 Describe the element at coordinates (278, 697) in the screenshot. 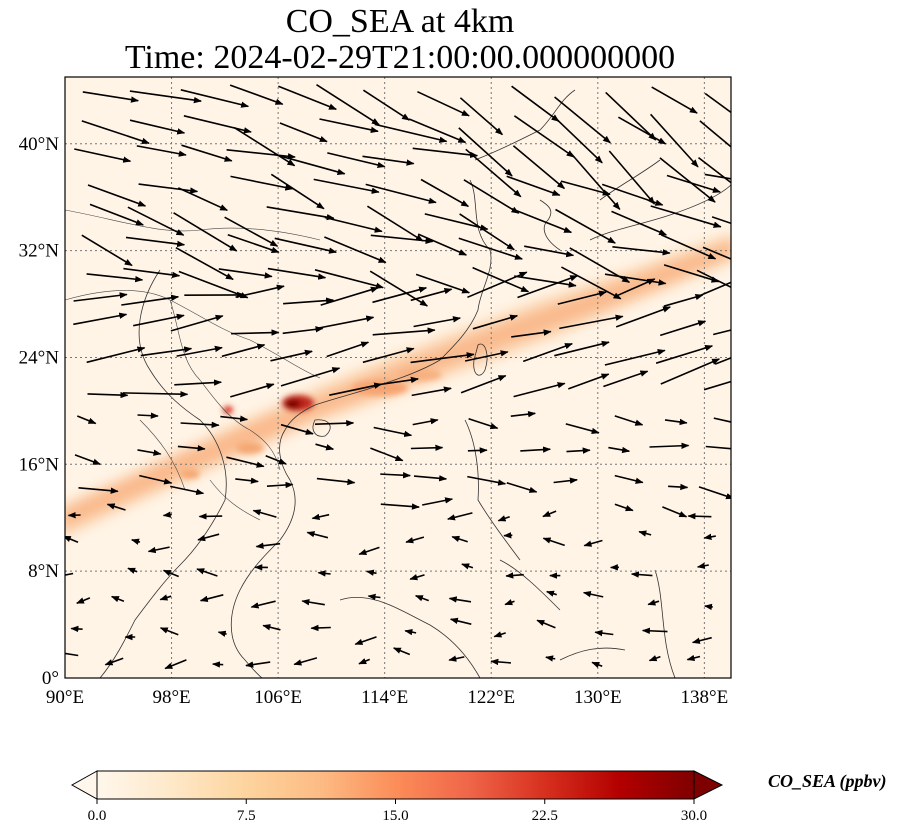

I see `lon-tick-label: 106°E` at that location.